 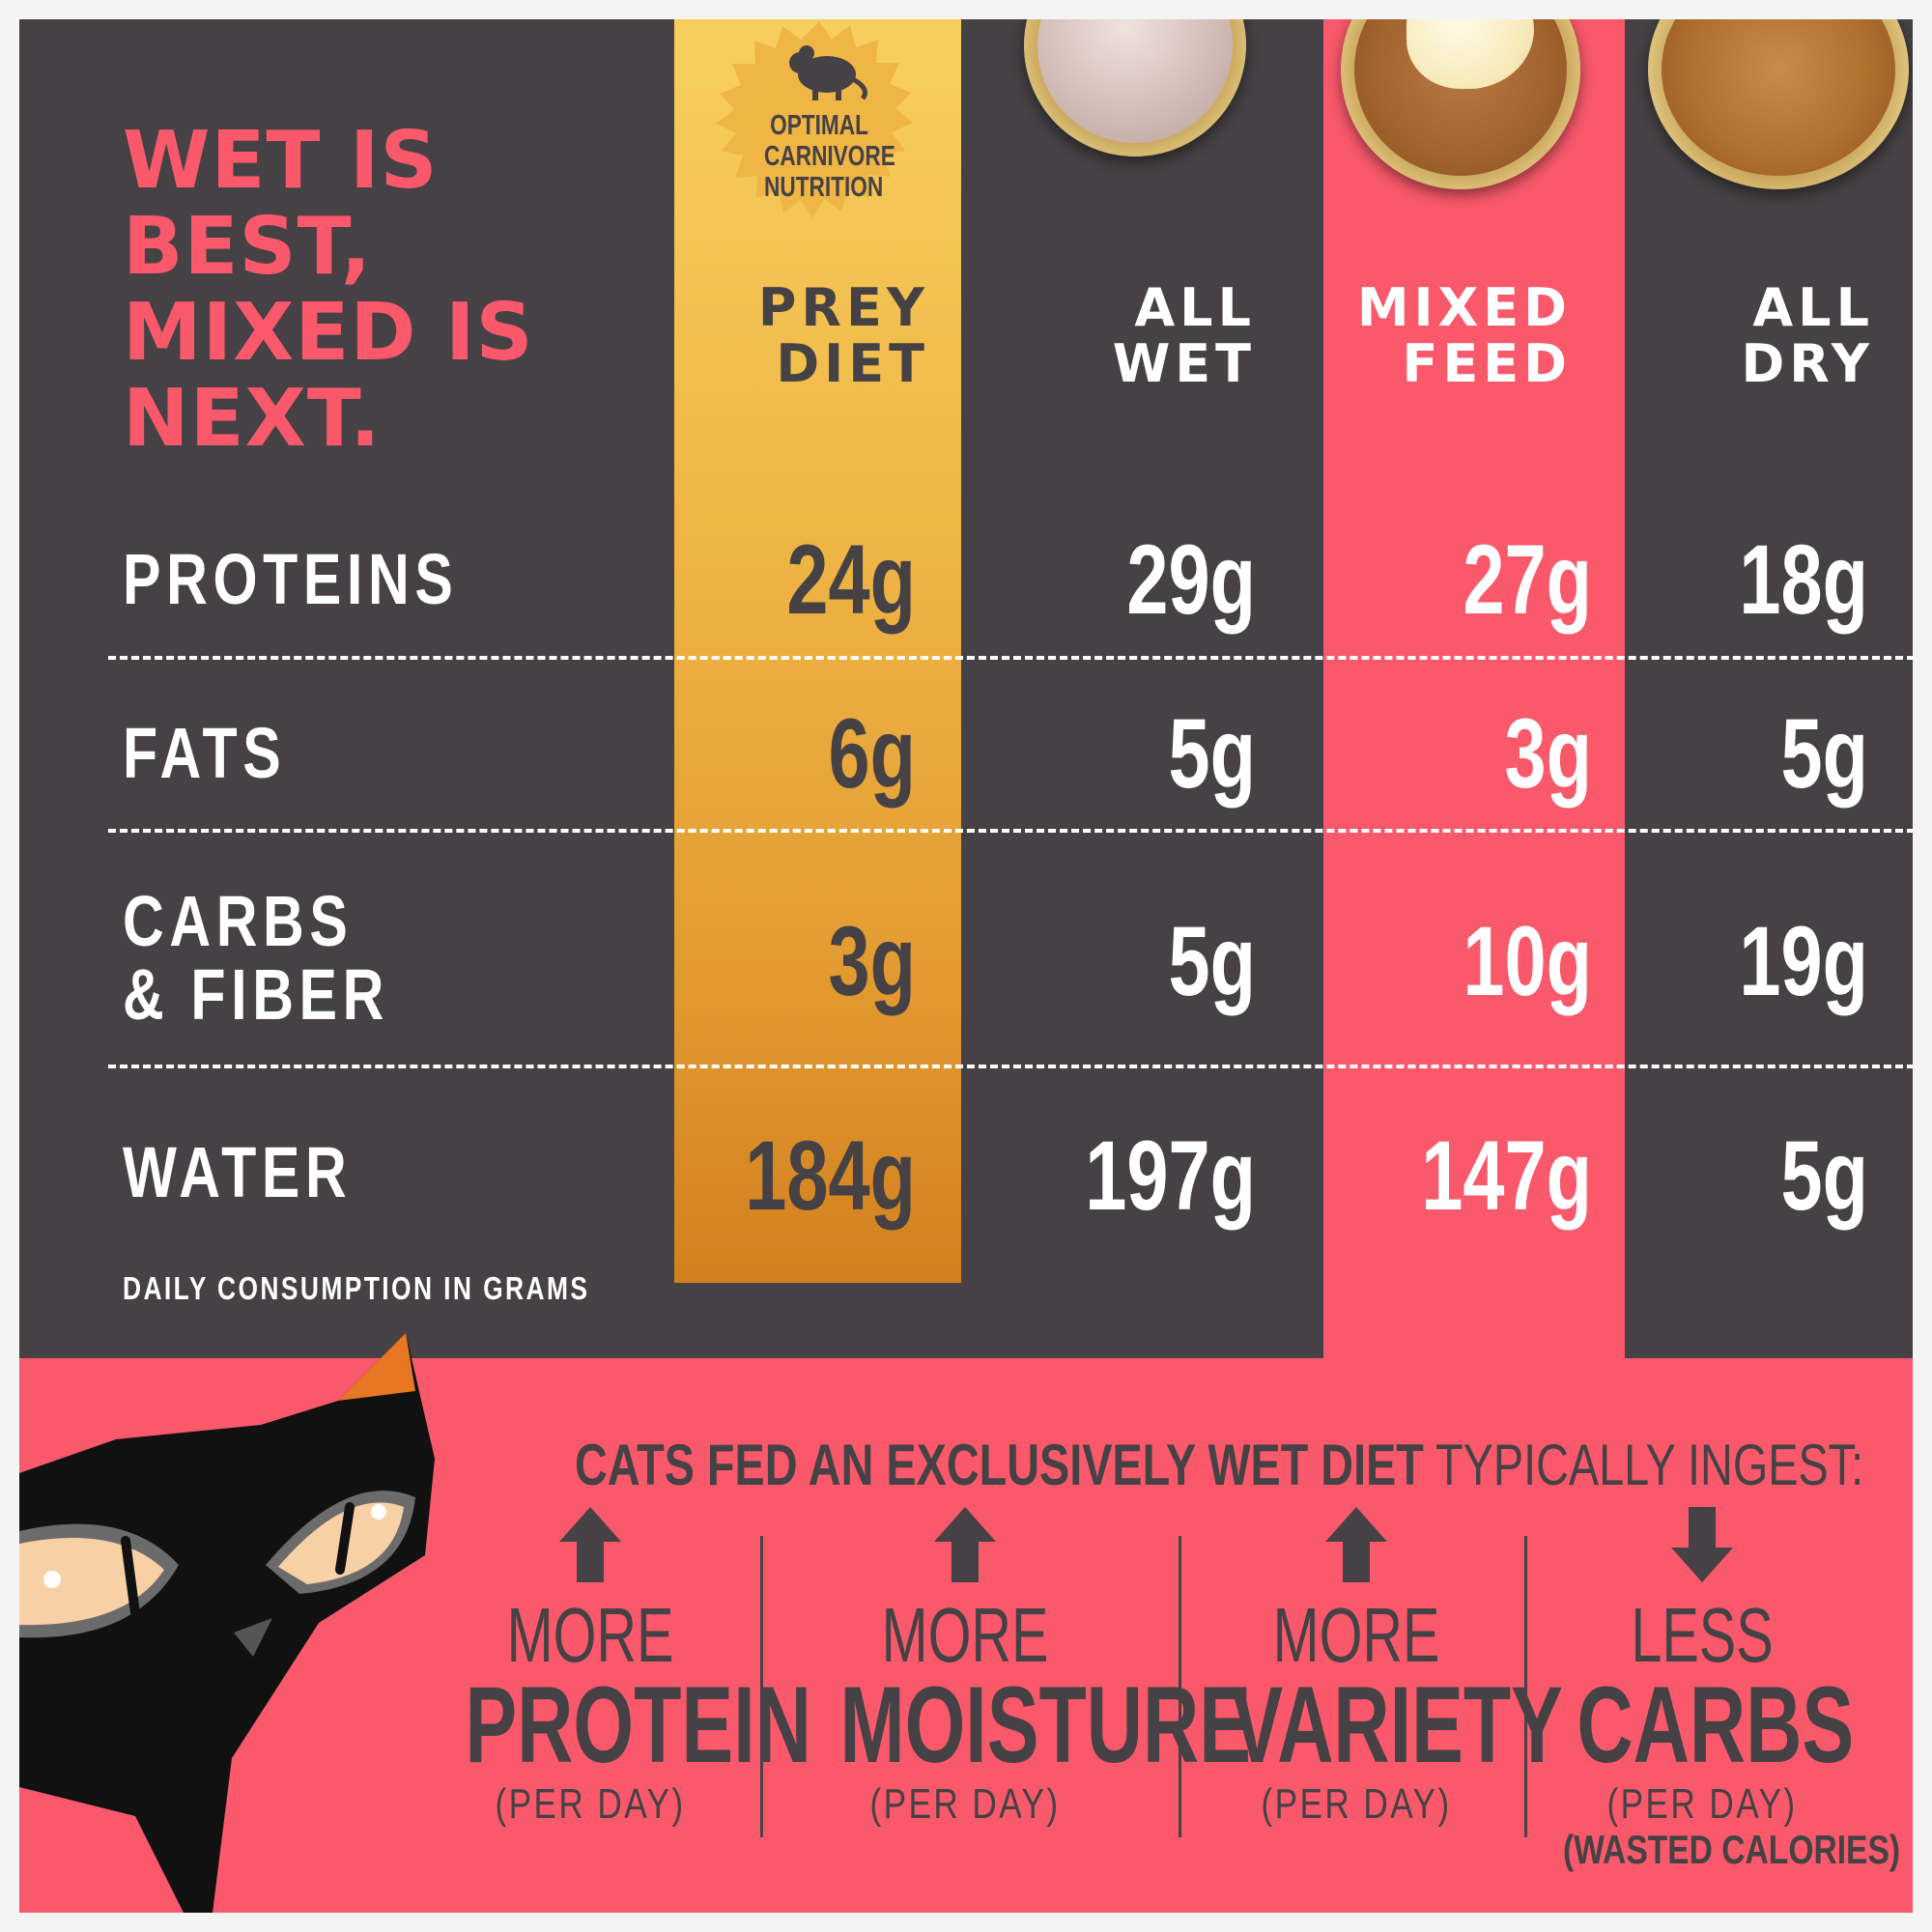 I want to click on seal-line: OPTIMAL, so click(x=819, y=125).